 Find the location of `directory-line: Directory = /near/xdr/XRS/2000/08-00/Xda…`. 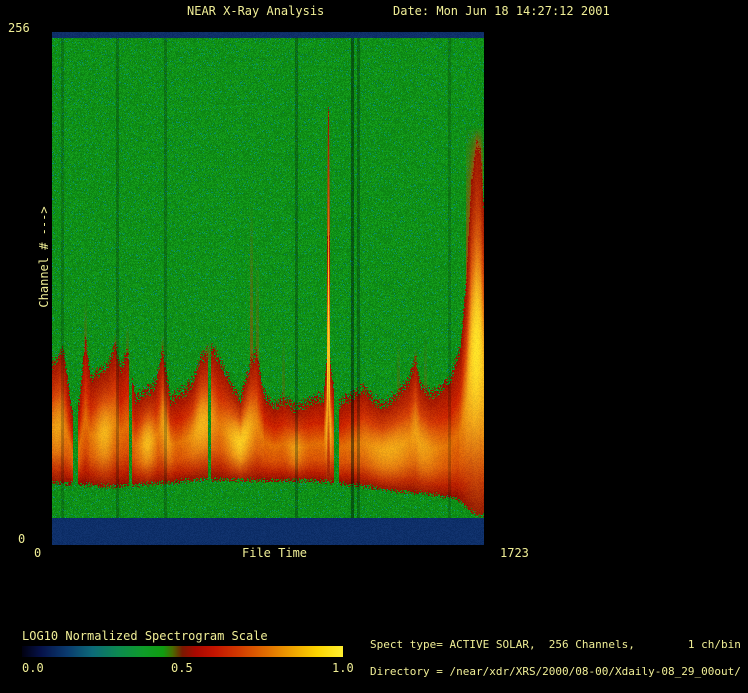

directory-line: Directory = /near/xdr/XRS/2000/08-00/Xda… is located at coordinates (555, 671).